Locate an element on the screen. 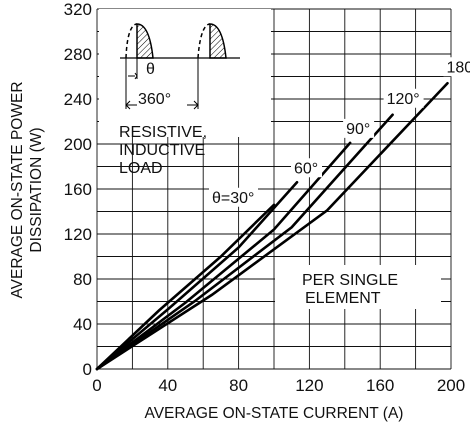 The image size is (470, 427). element-note-background is located at coordinates (358, 287).